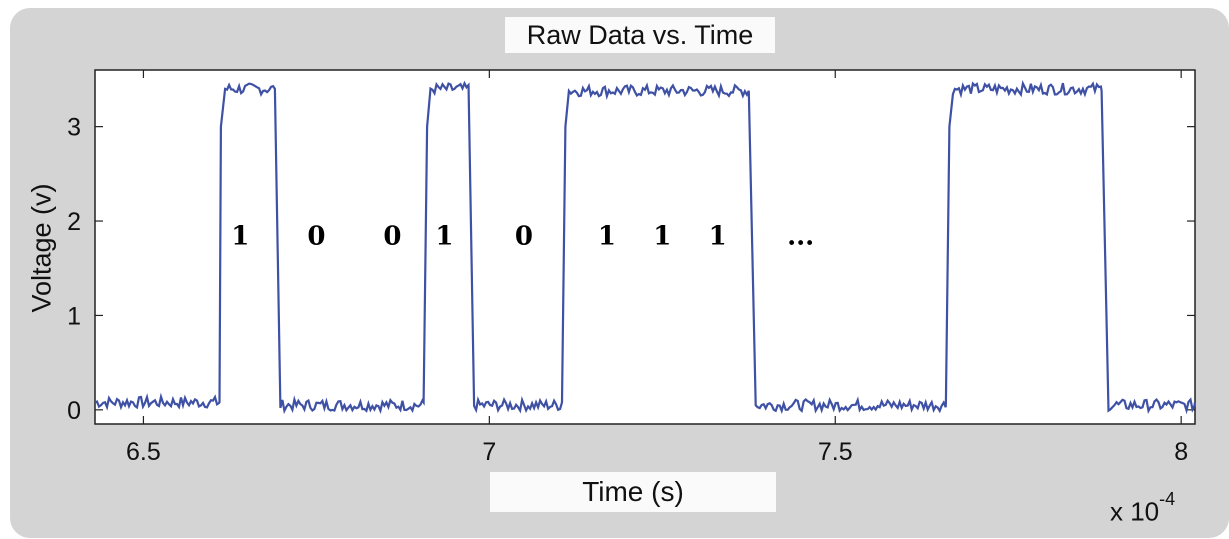 This screenshot has width=1229, height=539. What do you see at coordinates (1167, 499) in the screenshot?
I see `x-axis-multiplier-exponent: -4` at bounding box center [1167, 499].